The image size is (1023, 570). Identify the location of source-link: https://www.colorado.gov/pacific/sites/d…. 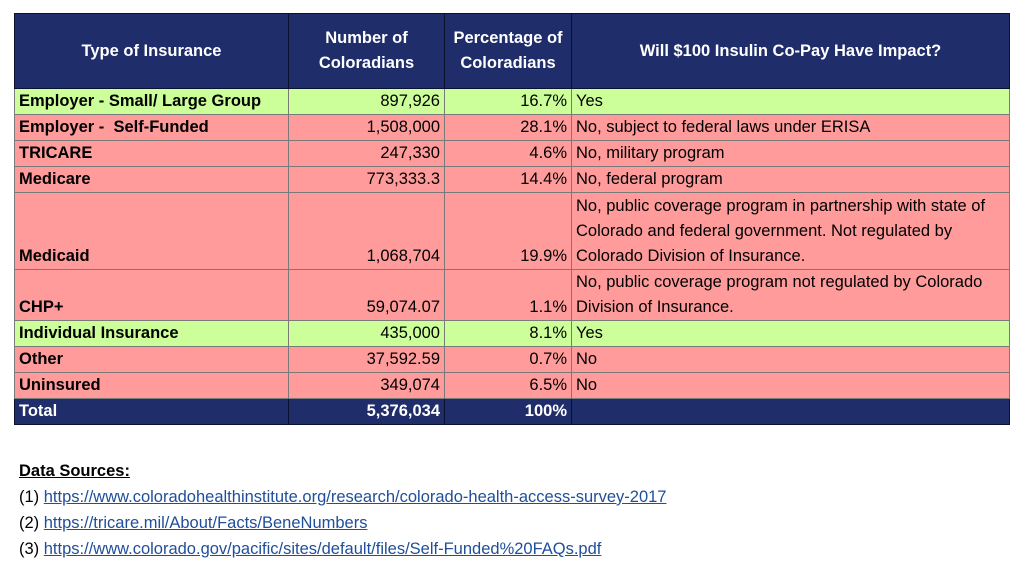
(322, 549).